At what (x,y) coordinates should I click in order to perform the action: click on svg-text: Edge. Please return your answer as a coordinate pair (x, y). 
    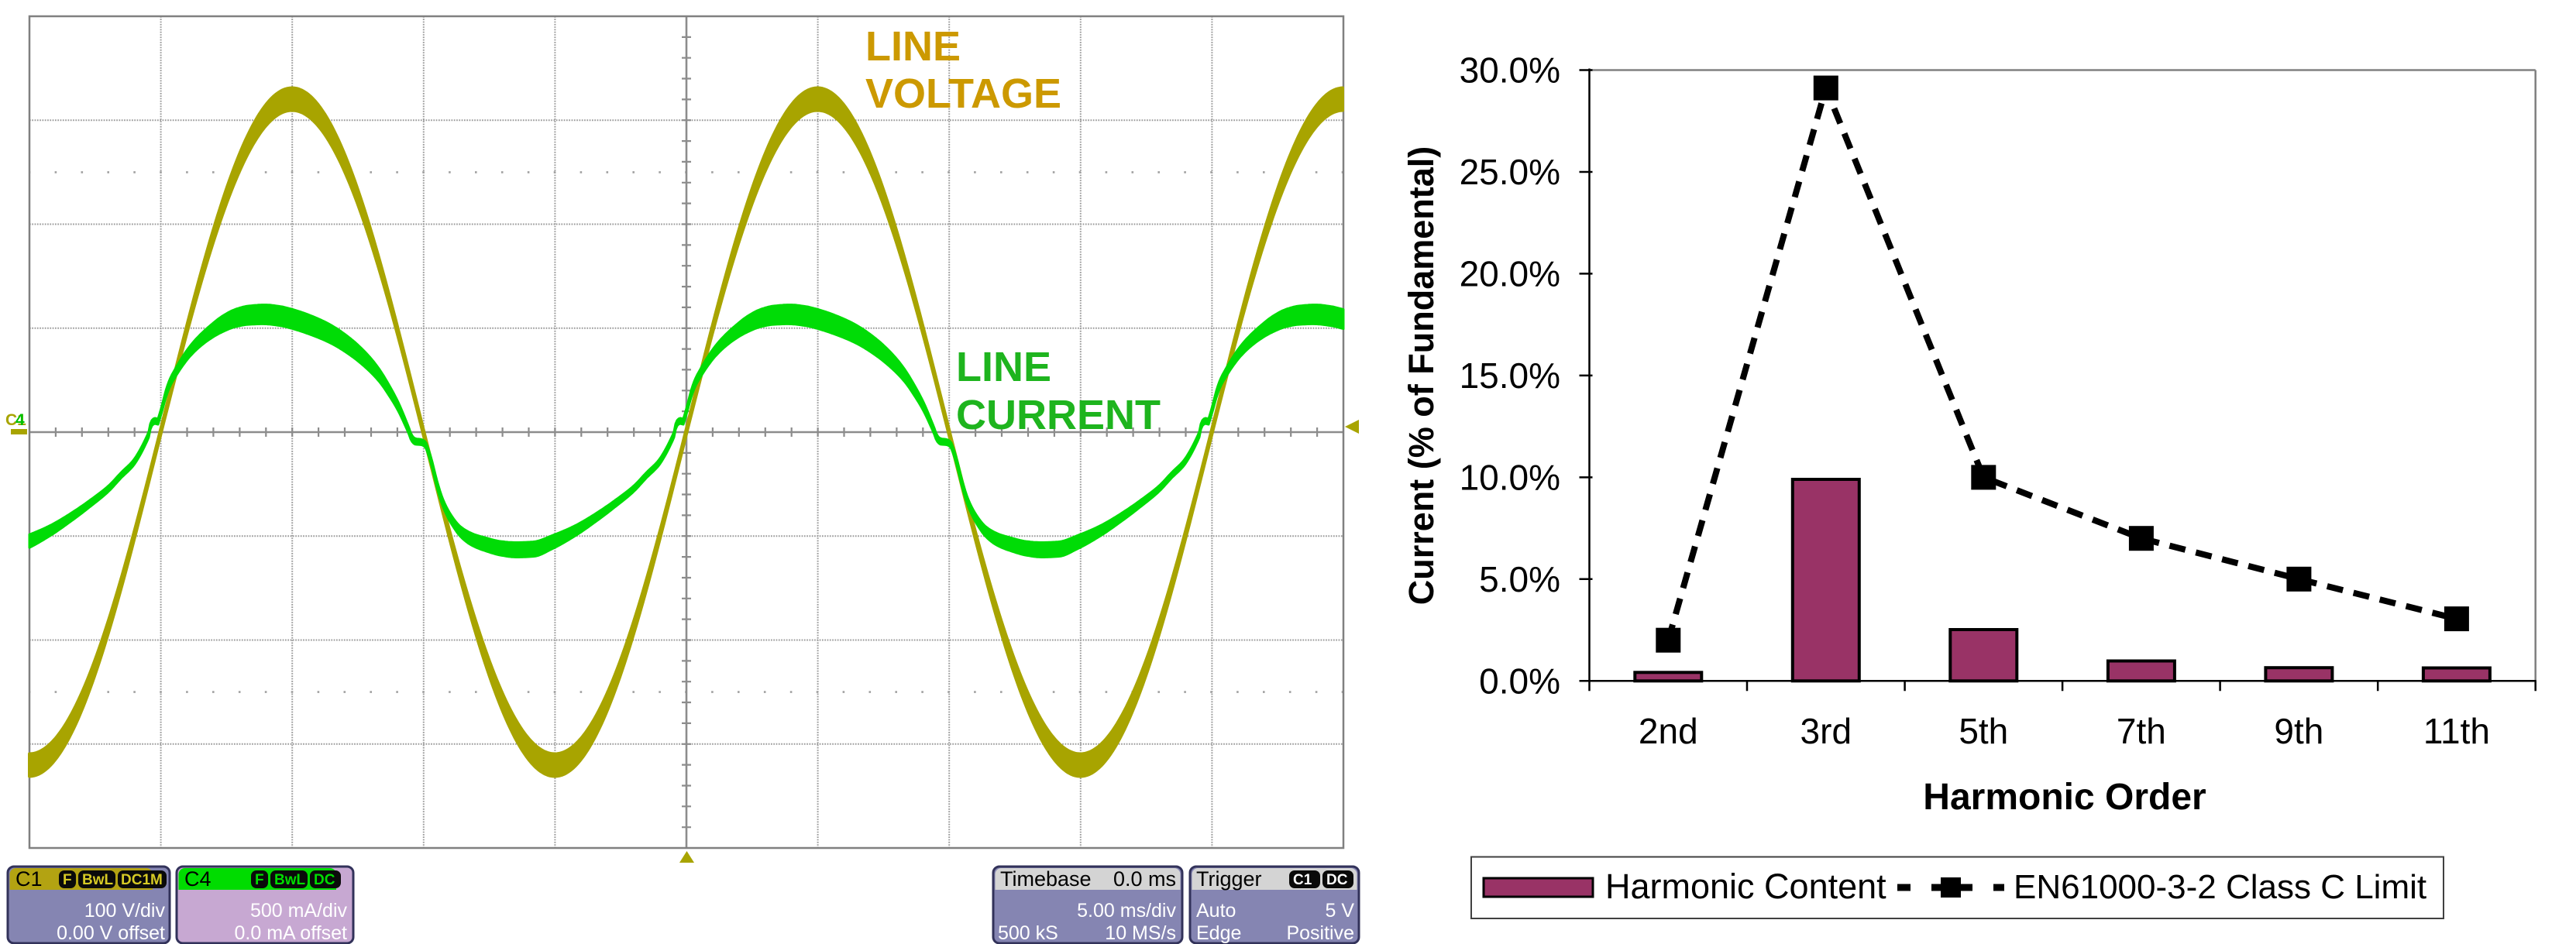
    Looking at the image, I should click on (1218, 933).